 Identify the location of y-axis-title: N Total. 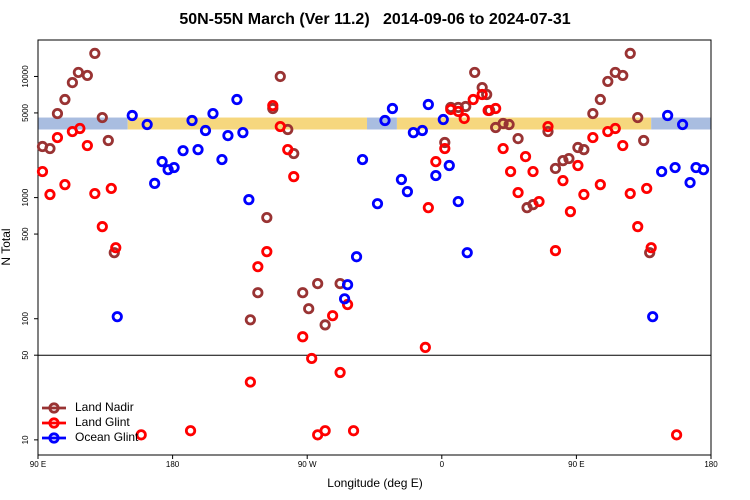
(6, 246).